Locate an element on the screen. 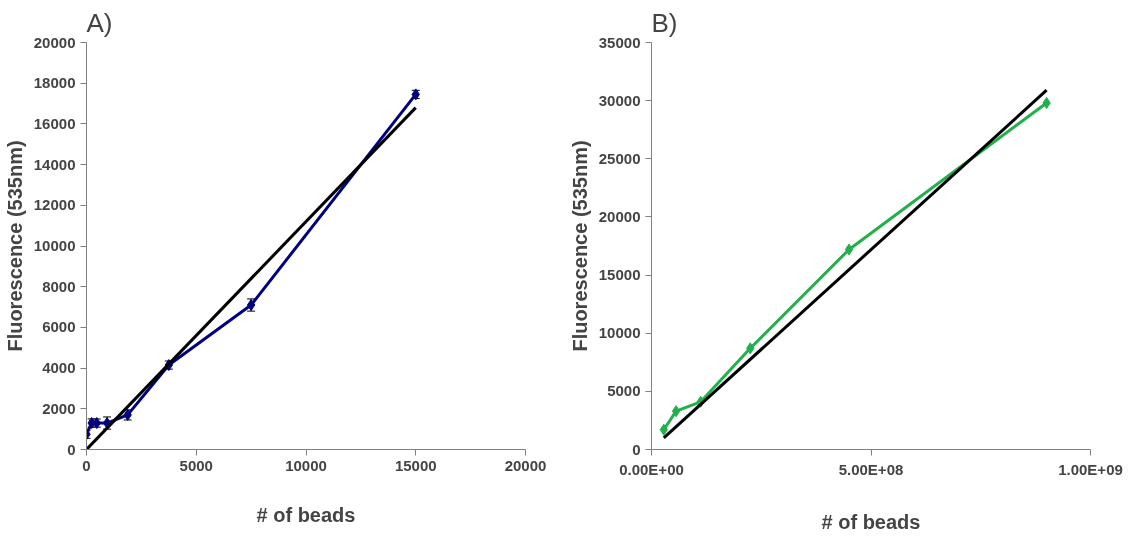 This screenshot has height=539, width=1137. chart-title: B) is located at coordinates (664, 22).